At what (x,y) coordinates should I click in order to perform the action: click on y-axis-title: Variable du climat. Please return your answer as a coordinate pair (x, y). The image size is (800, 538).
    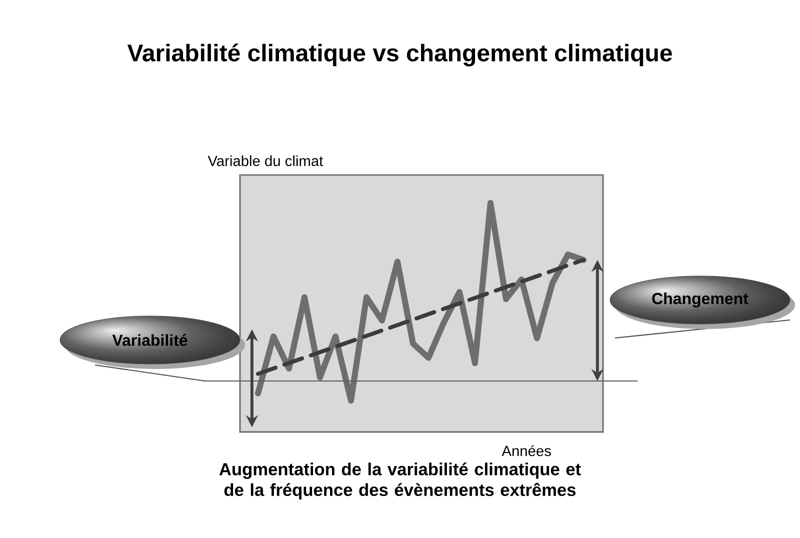
    Looking at the image, I should click on (266, 160).